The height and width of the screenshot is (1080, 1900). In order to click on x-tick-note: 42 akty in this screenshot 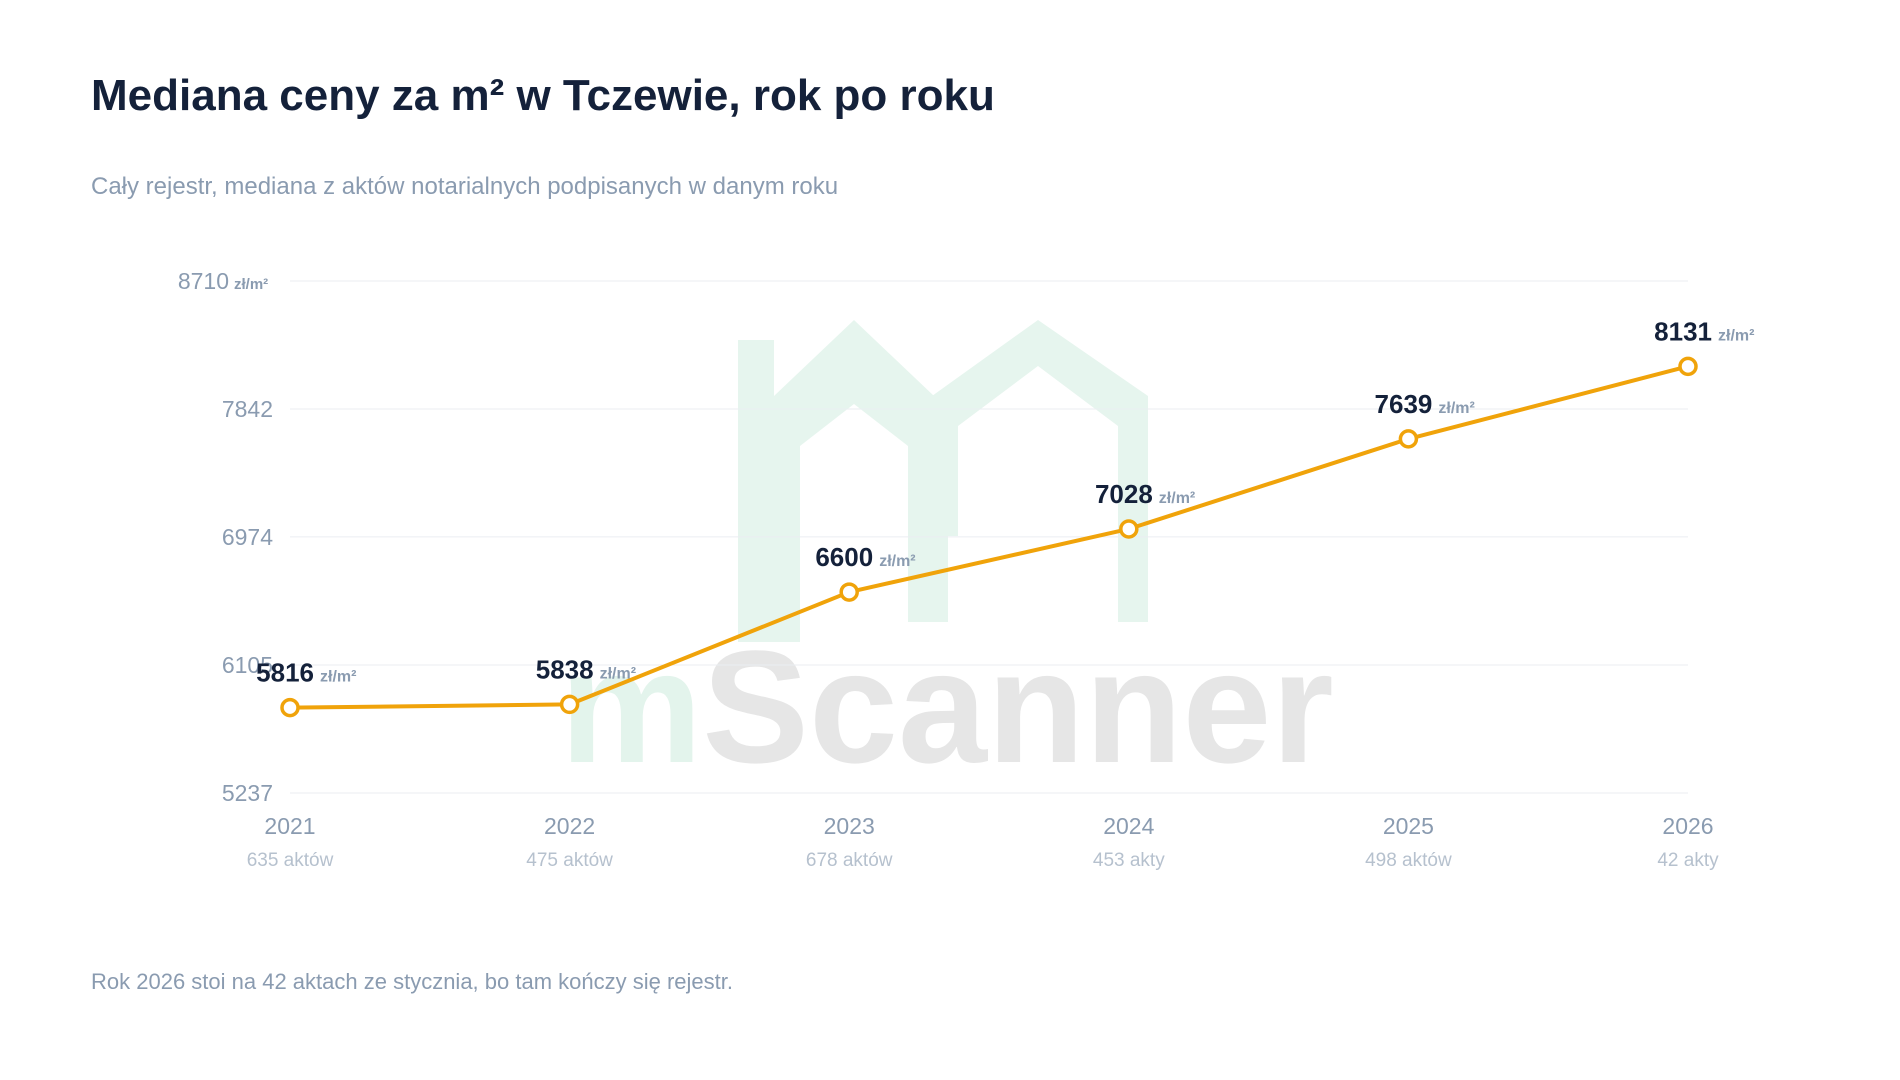, I will do `click(1688, 860)`.